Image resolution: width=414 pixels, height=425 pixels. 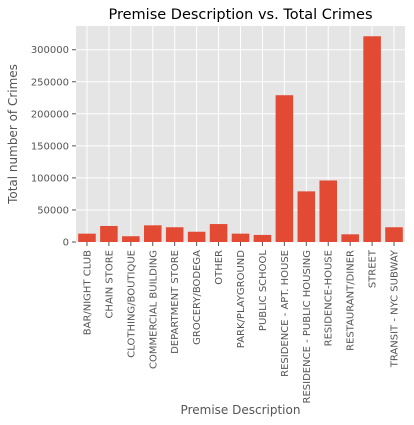 What do you see at coordinates (329, 298) in the screenshot?
I see `x-tick-label: RESIDENCE-HOUSE` at bounding box center [329, 298].